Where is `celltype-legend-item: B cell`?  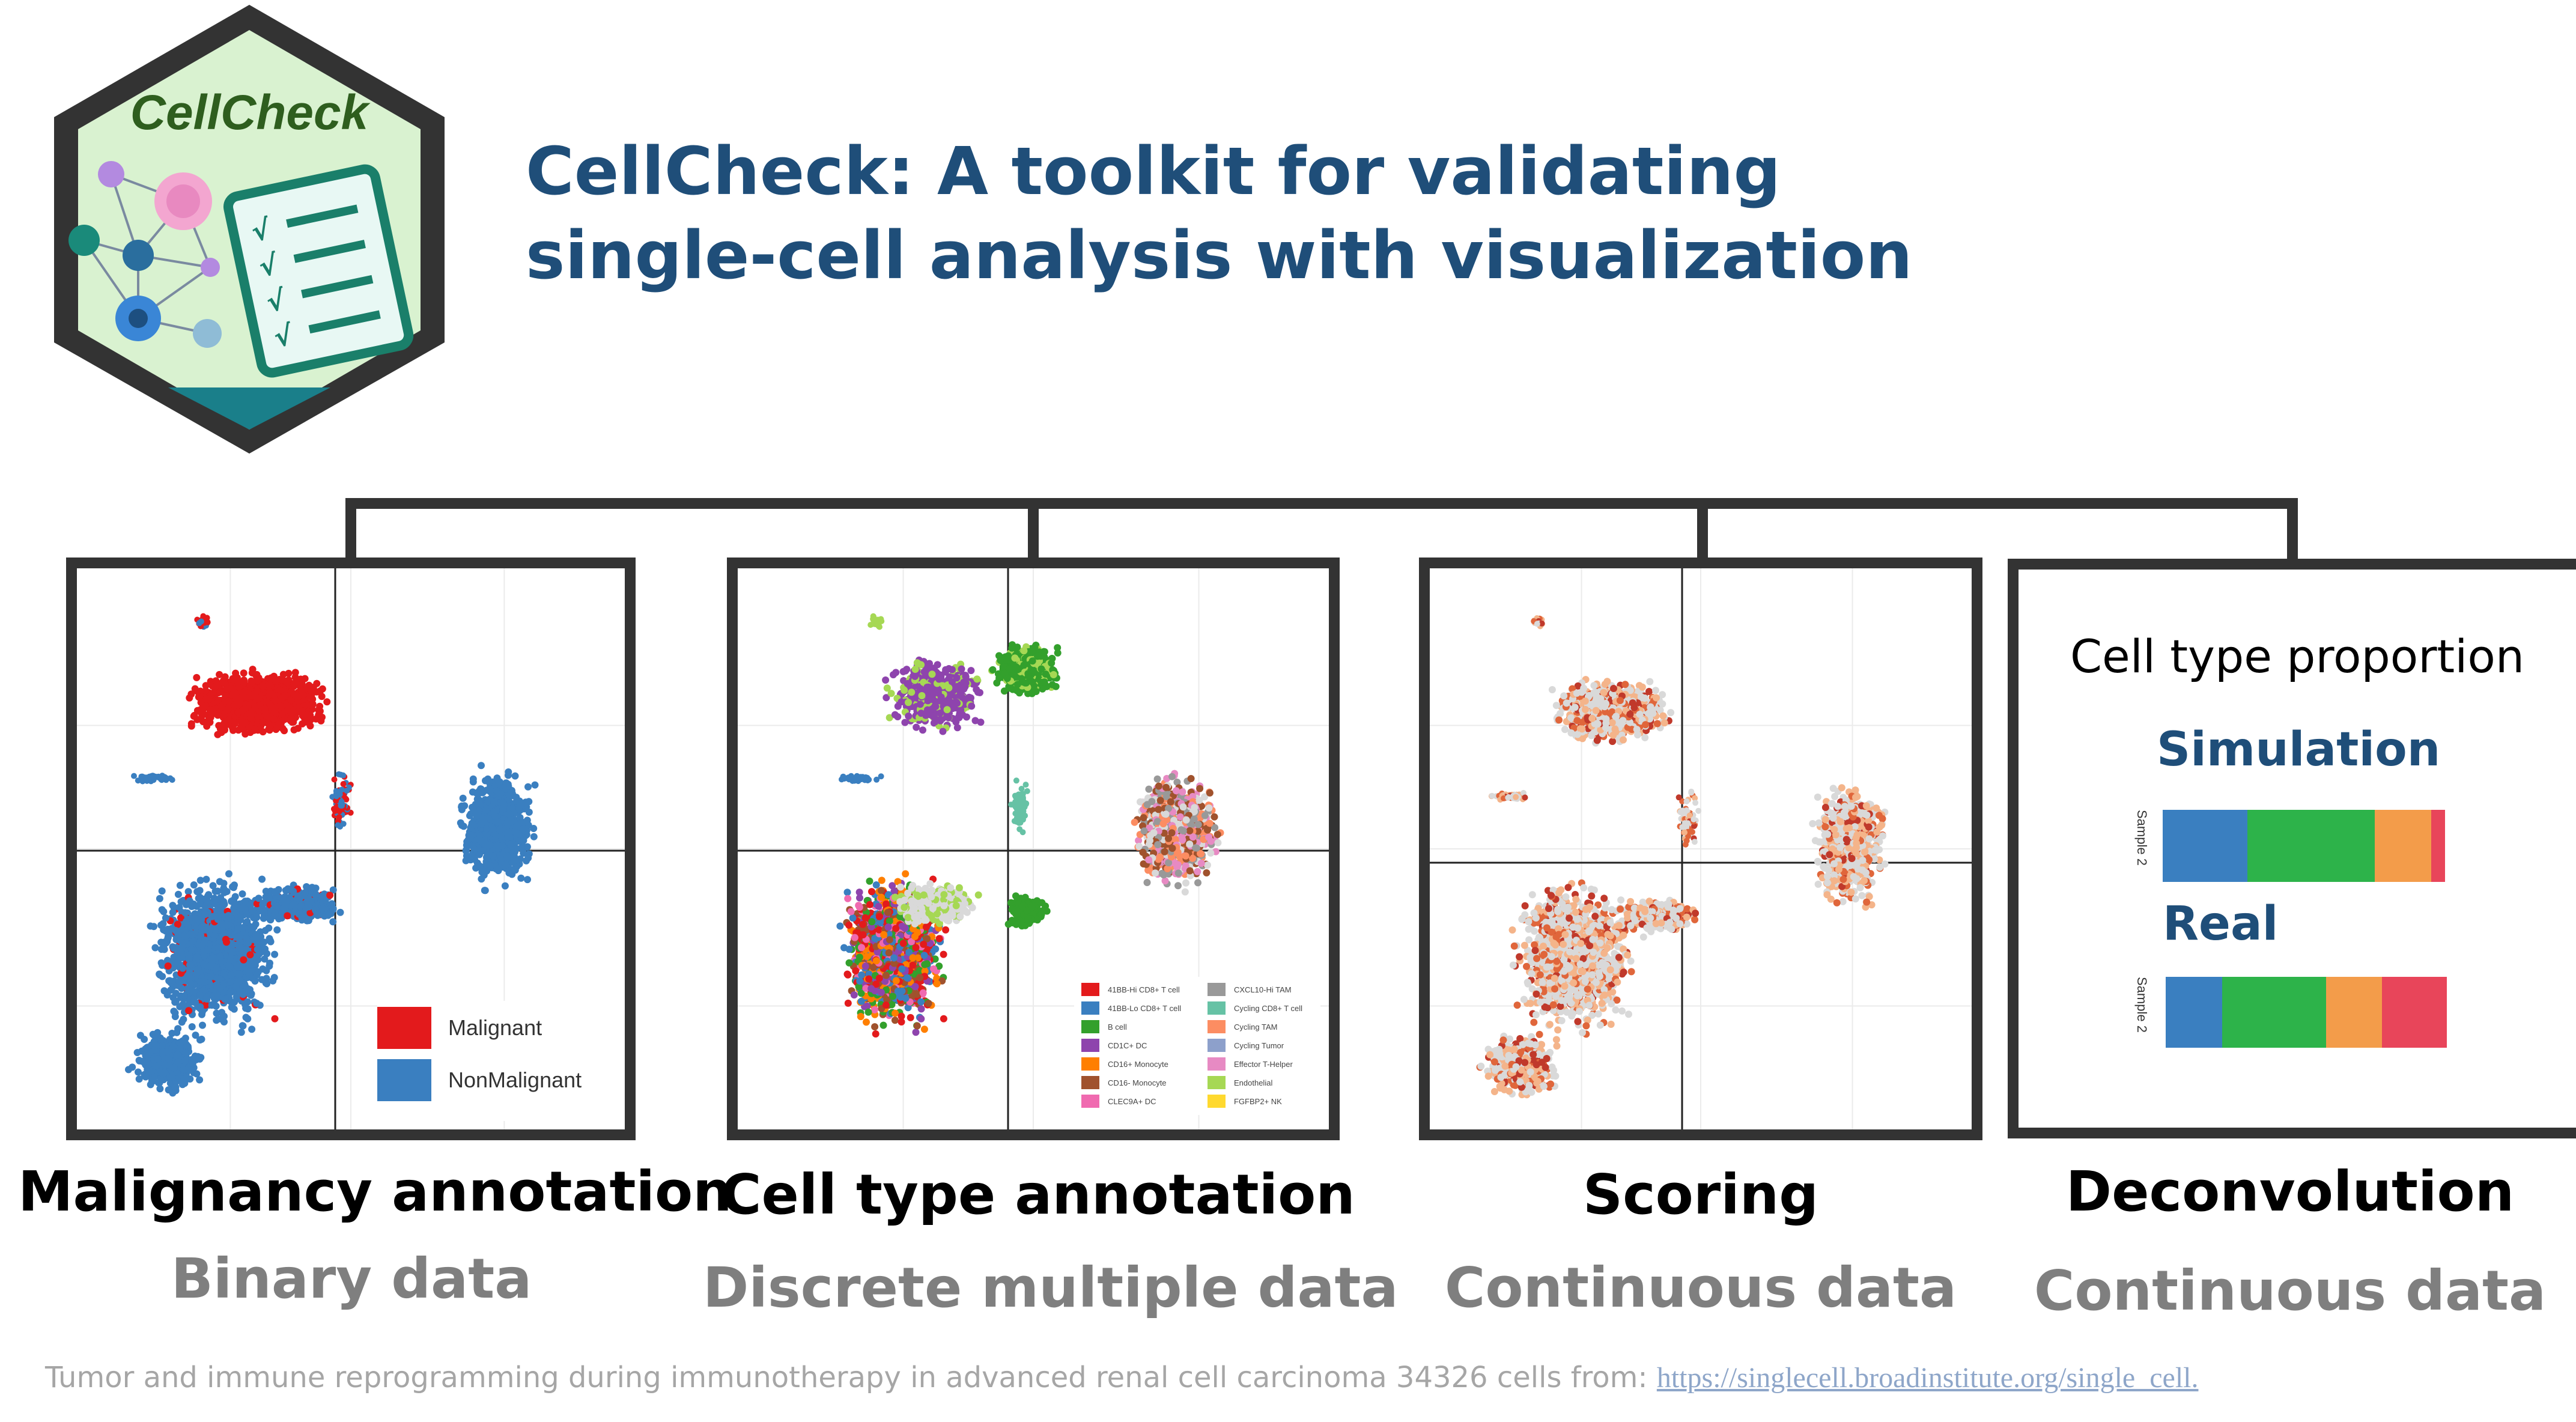
celltype-legend-item: B cell is located at coordinates (1104, 1026).